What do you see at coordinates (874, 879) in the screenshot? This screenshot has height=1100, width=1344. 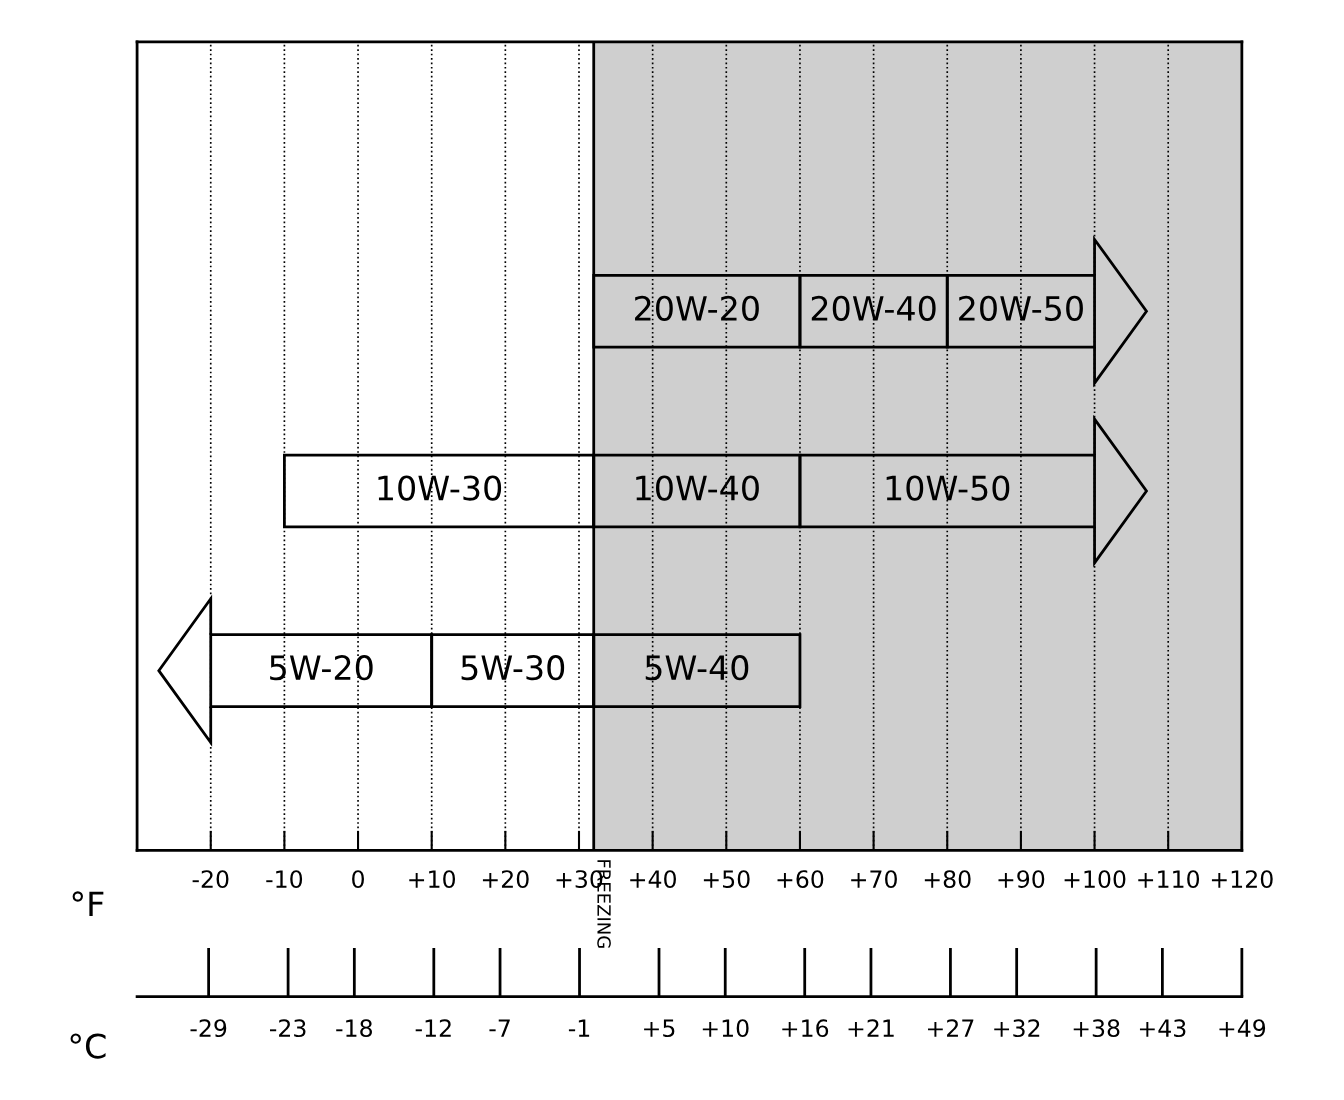 I see `x-tick-label: +70` at bounding box center [874, 879].